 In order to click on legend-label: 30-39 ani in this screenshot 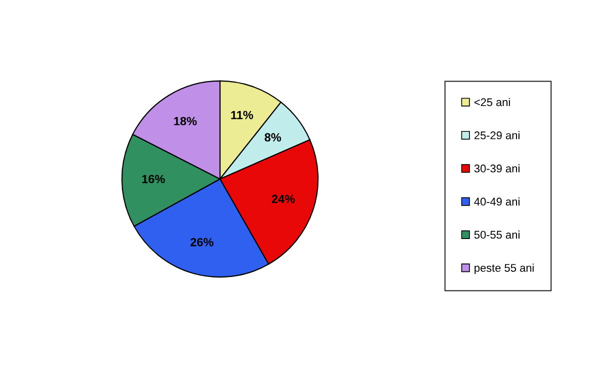, I will do `click(497, 168)`.